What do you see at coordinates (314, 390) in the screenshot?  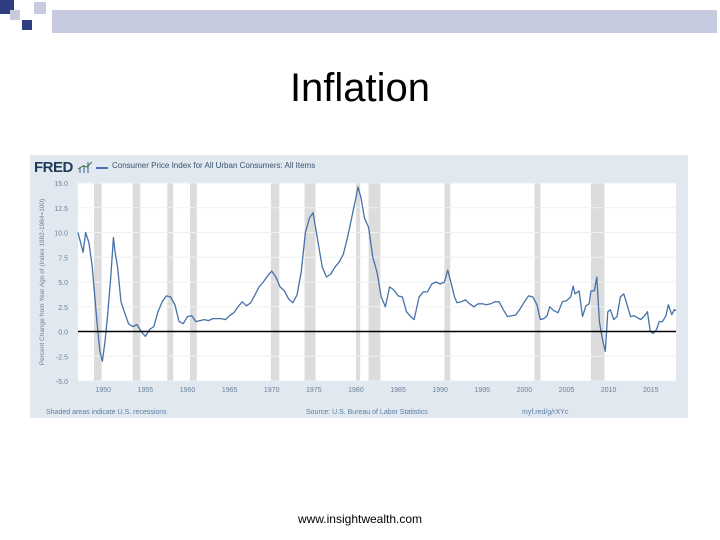 I see `x-tick-label: 1975` at bounding box center [314, 390].